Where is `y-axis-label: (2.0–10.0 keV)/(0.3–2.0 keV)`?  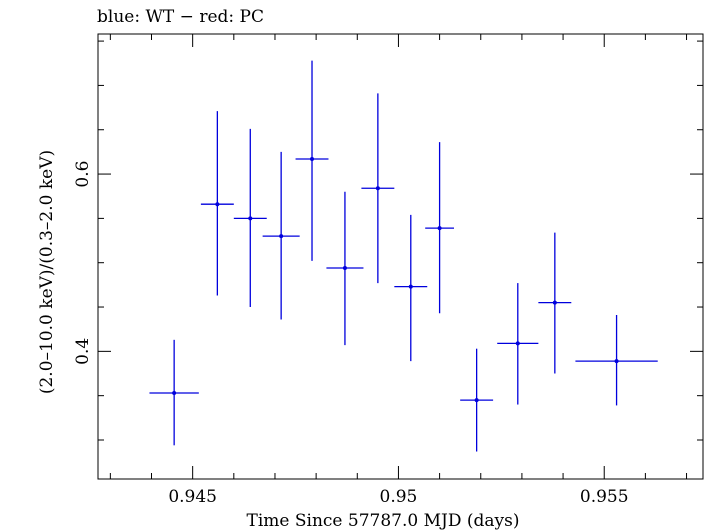 y-axis-label: (2.0–10.0 keV)/(0.3–2.0 keV) is located at coordinates (47, 272).